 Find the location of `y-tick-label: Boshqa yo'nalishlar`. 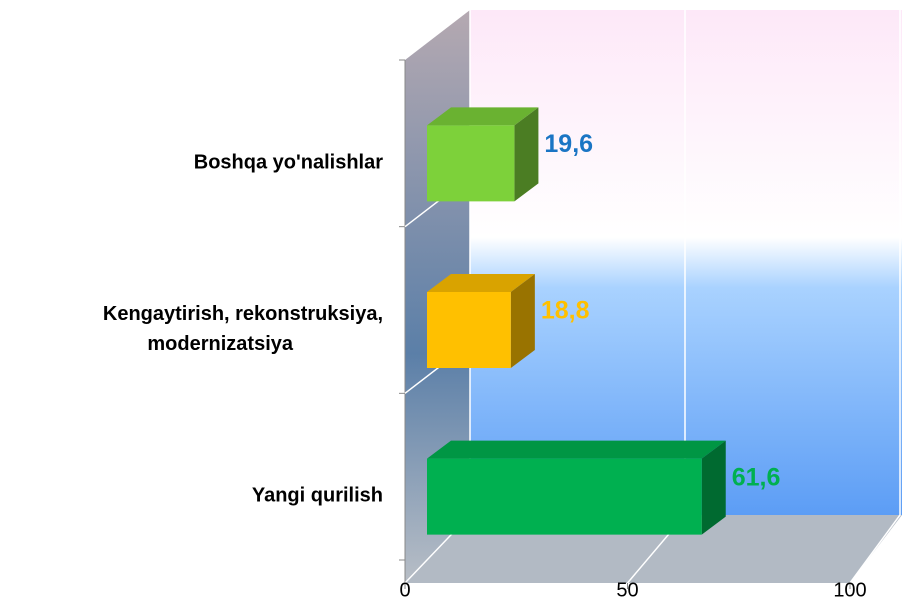

y-tick-label: Boshqa yo'nalishlar is located at coordinates (288, 163).